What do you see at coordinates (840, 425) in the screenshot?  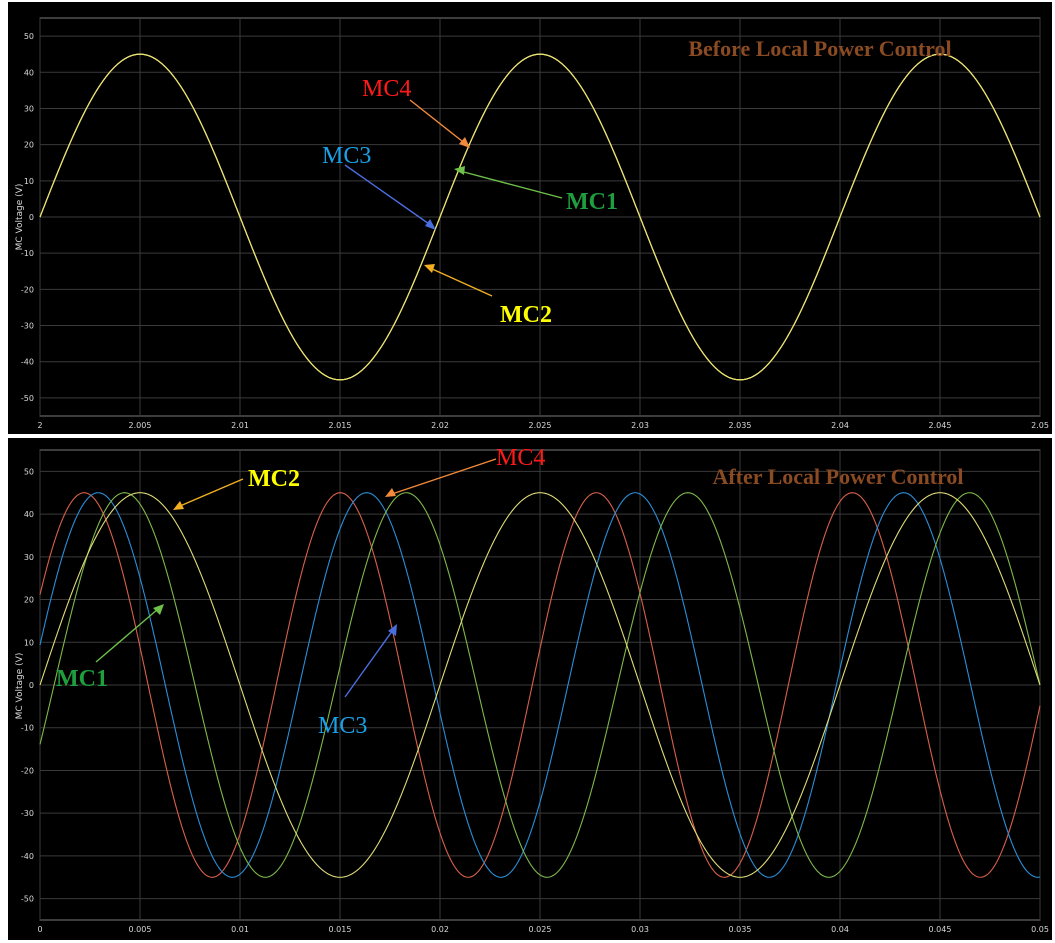 I see `x-tick-label: 2.04` at bounding box center [840, 425].